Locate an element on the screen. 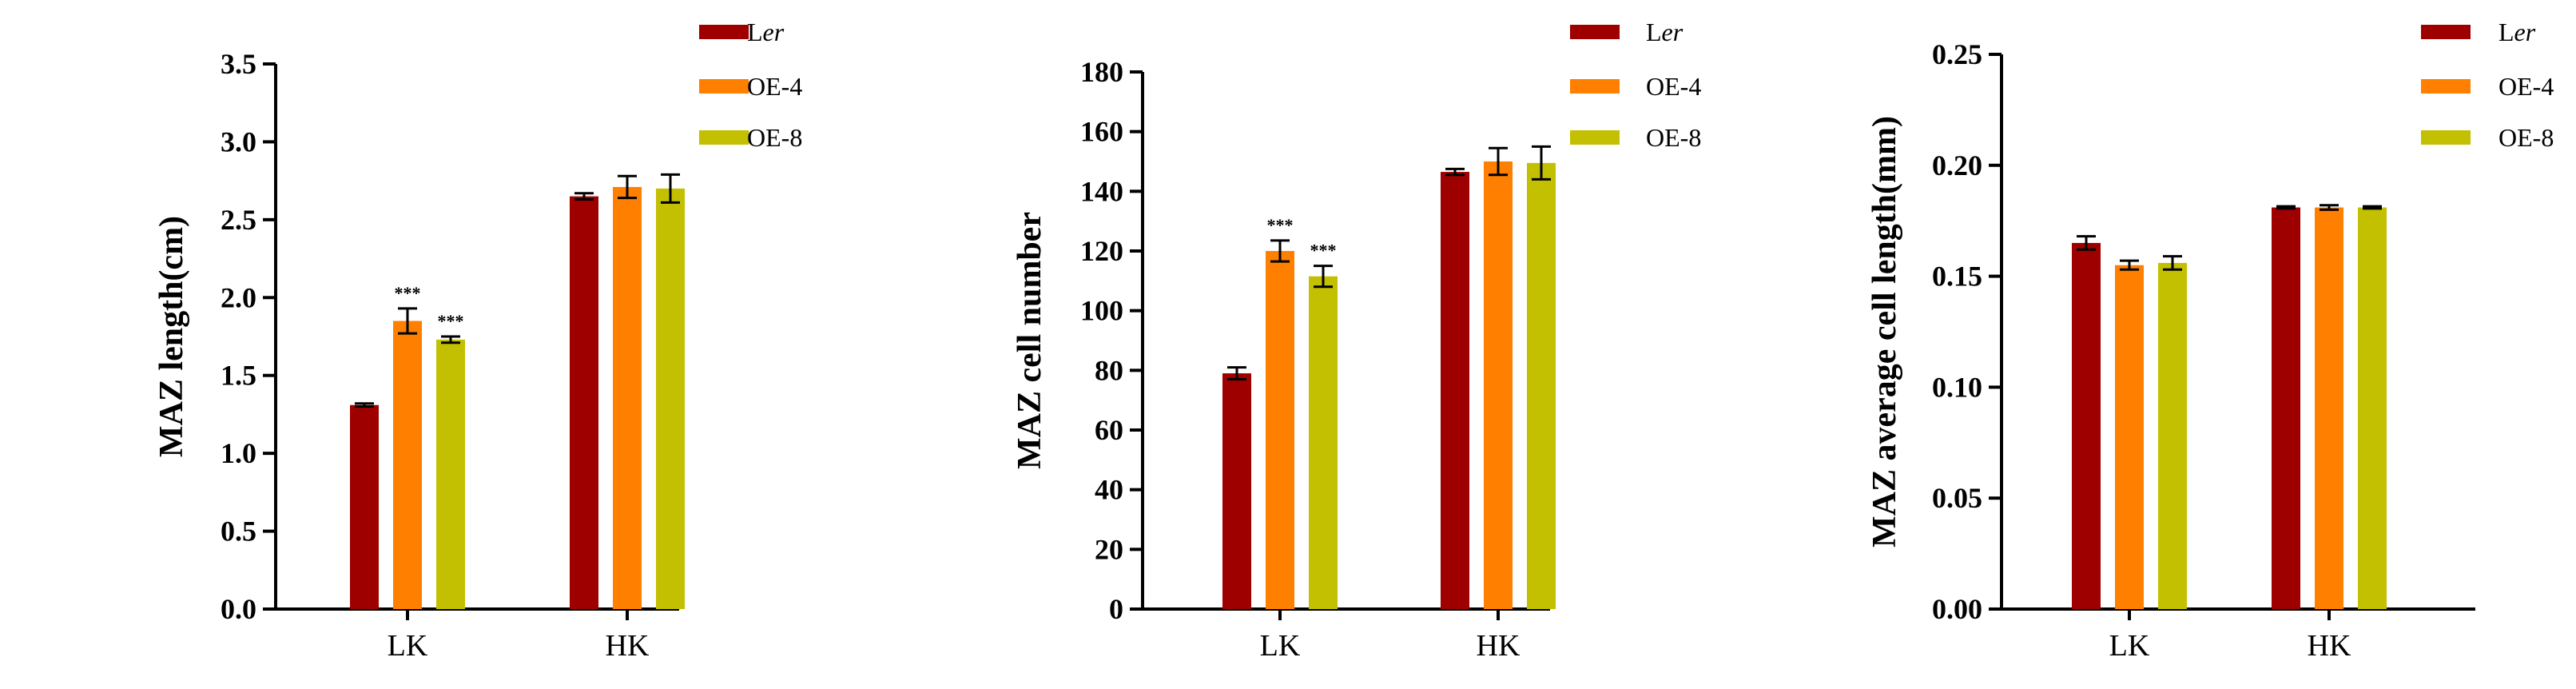  y-tick-label: 0.25 is located at coordinates (1957, 54).